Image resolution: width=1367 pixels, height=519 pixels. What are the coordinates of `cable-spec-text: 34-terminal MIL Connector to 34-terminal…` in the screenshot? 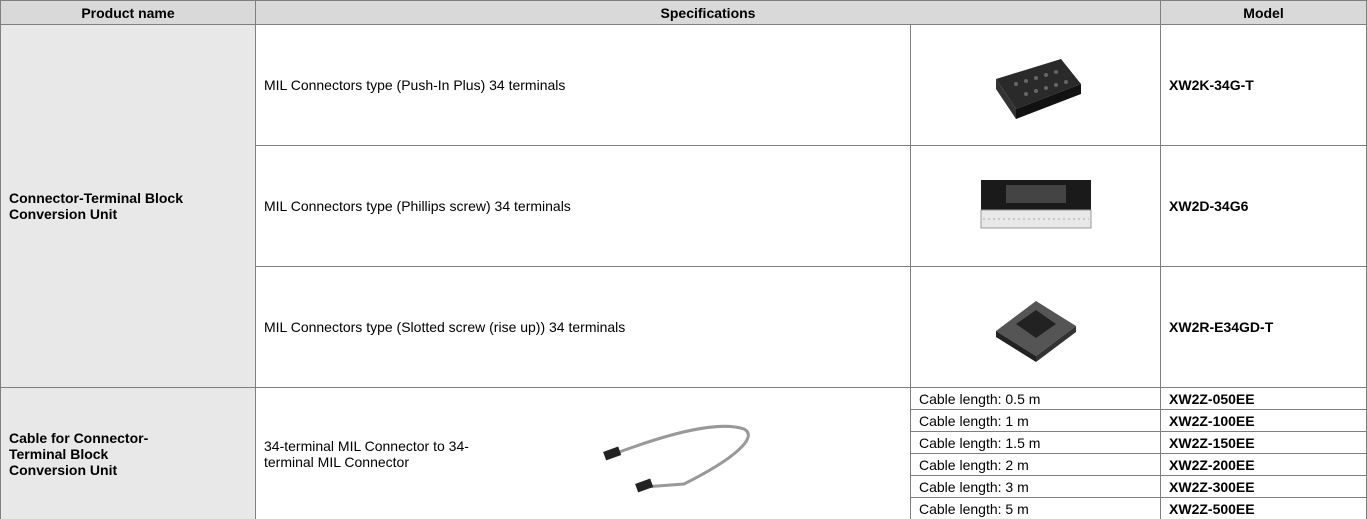 It's located at (366, 453).